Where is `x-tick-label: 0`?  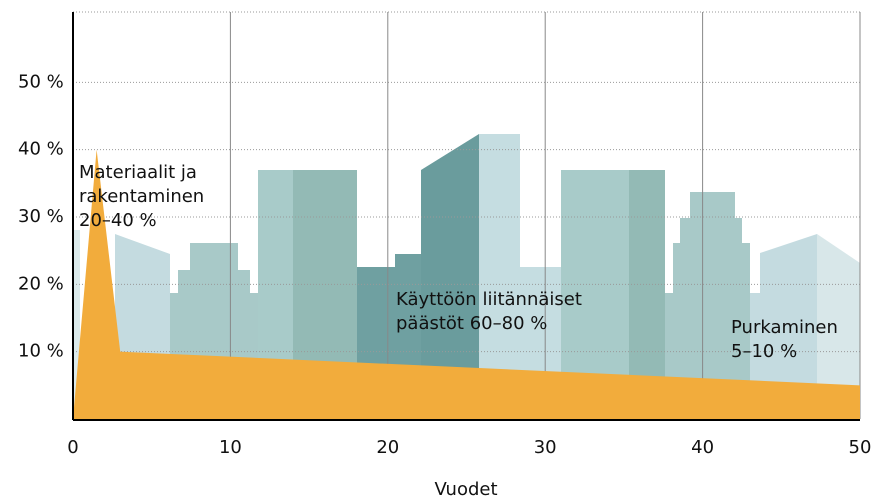
x-tick-label: 0 is located at coordinates (72, 447).